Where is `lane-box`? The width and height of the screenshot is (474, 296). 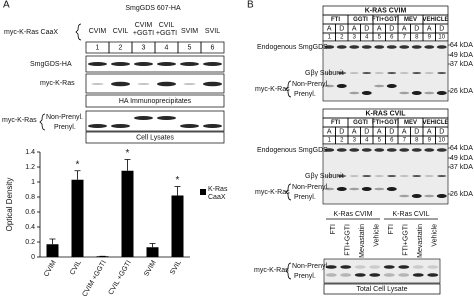 lane-box is located at coordinates (212, 47).